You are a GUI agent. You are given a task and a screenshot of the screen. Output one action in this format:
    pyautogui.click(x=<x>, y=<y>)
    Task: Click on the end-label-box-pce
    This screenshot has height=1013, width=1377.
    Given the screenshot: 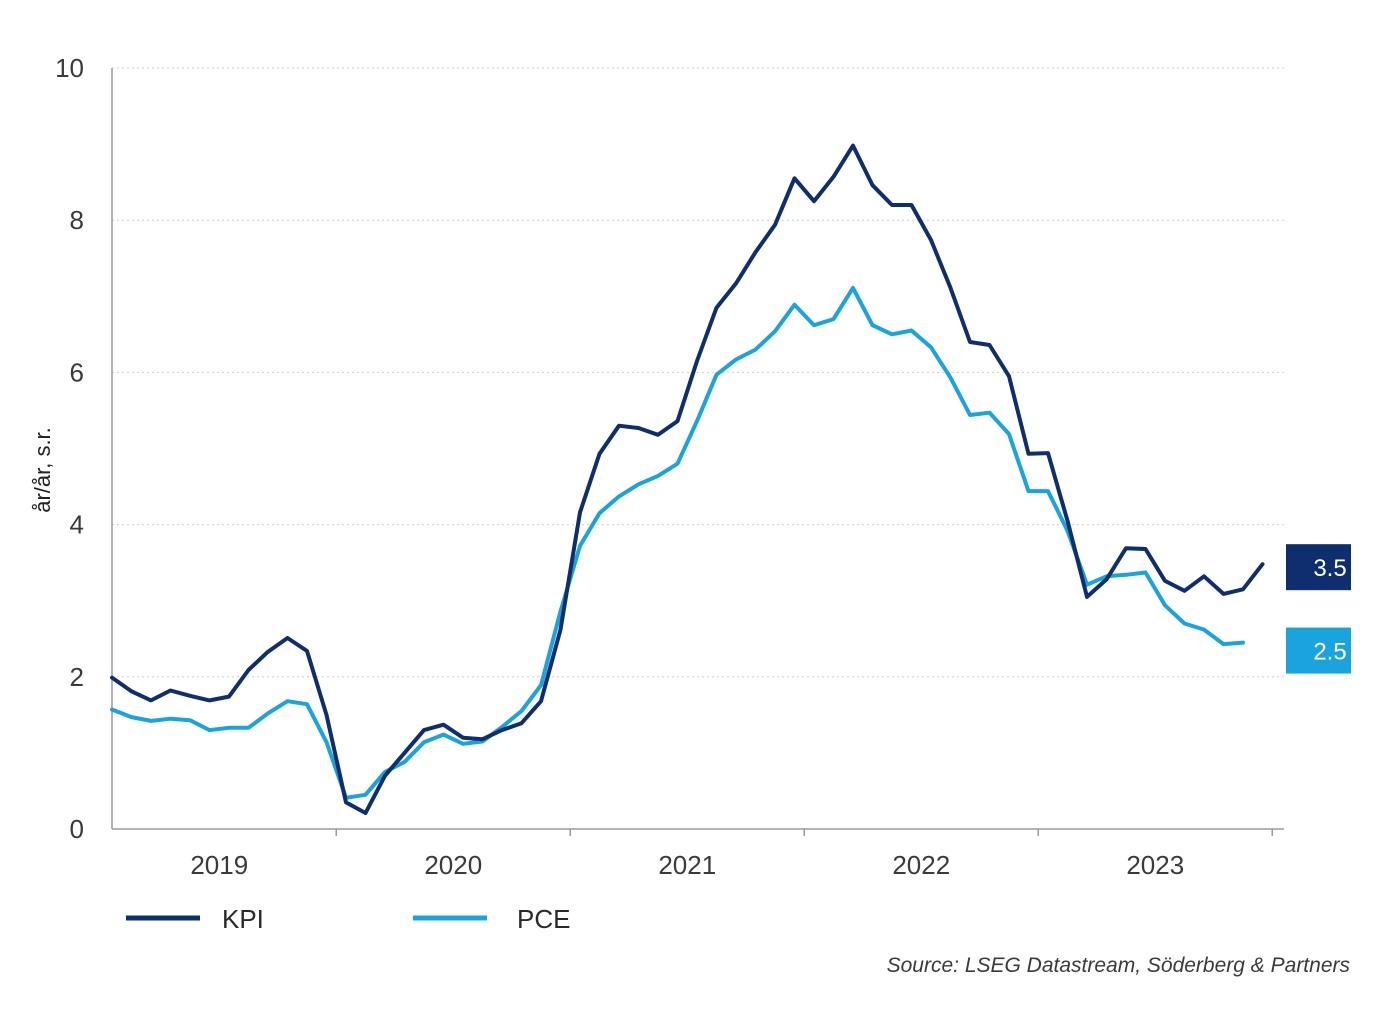 What is the action you would take?
    pyautogui.click(x=1318, y=650)
    